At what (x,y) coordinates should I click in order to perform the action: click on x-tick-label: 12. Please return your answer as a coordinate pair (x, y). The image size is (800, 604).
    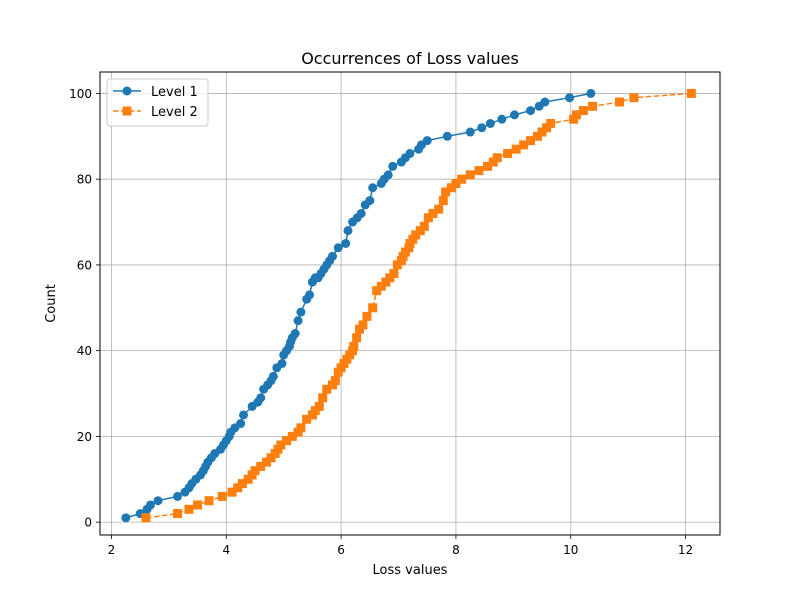
    Looking at the image, I should click on (685, 550).